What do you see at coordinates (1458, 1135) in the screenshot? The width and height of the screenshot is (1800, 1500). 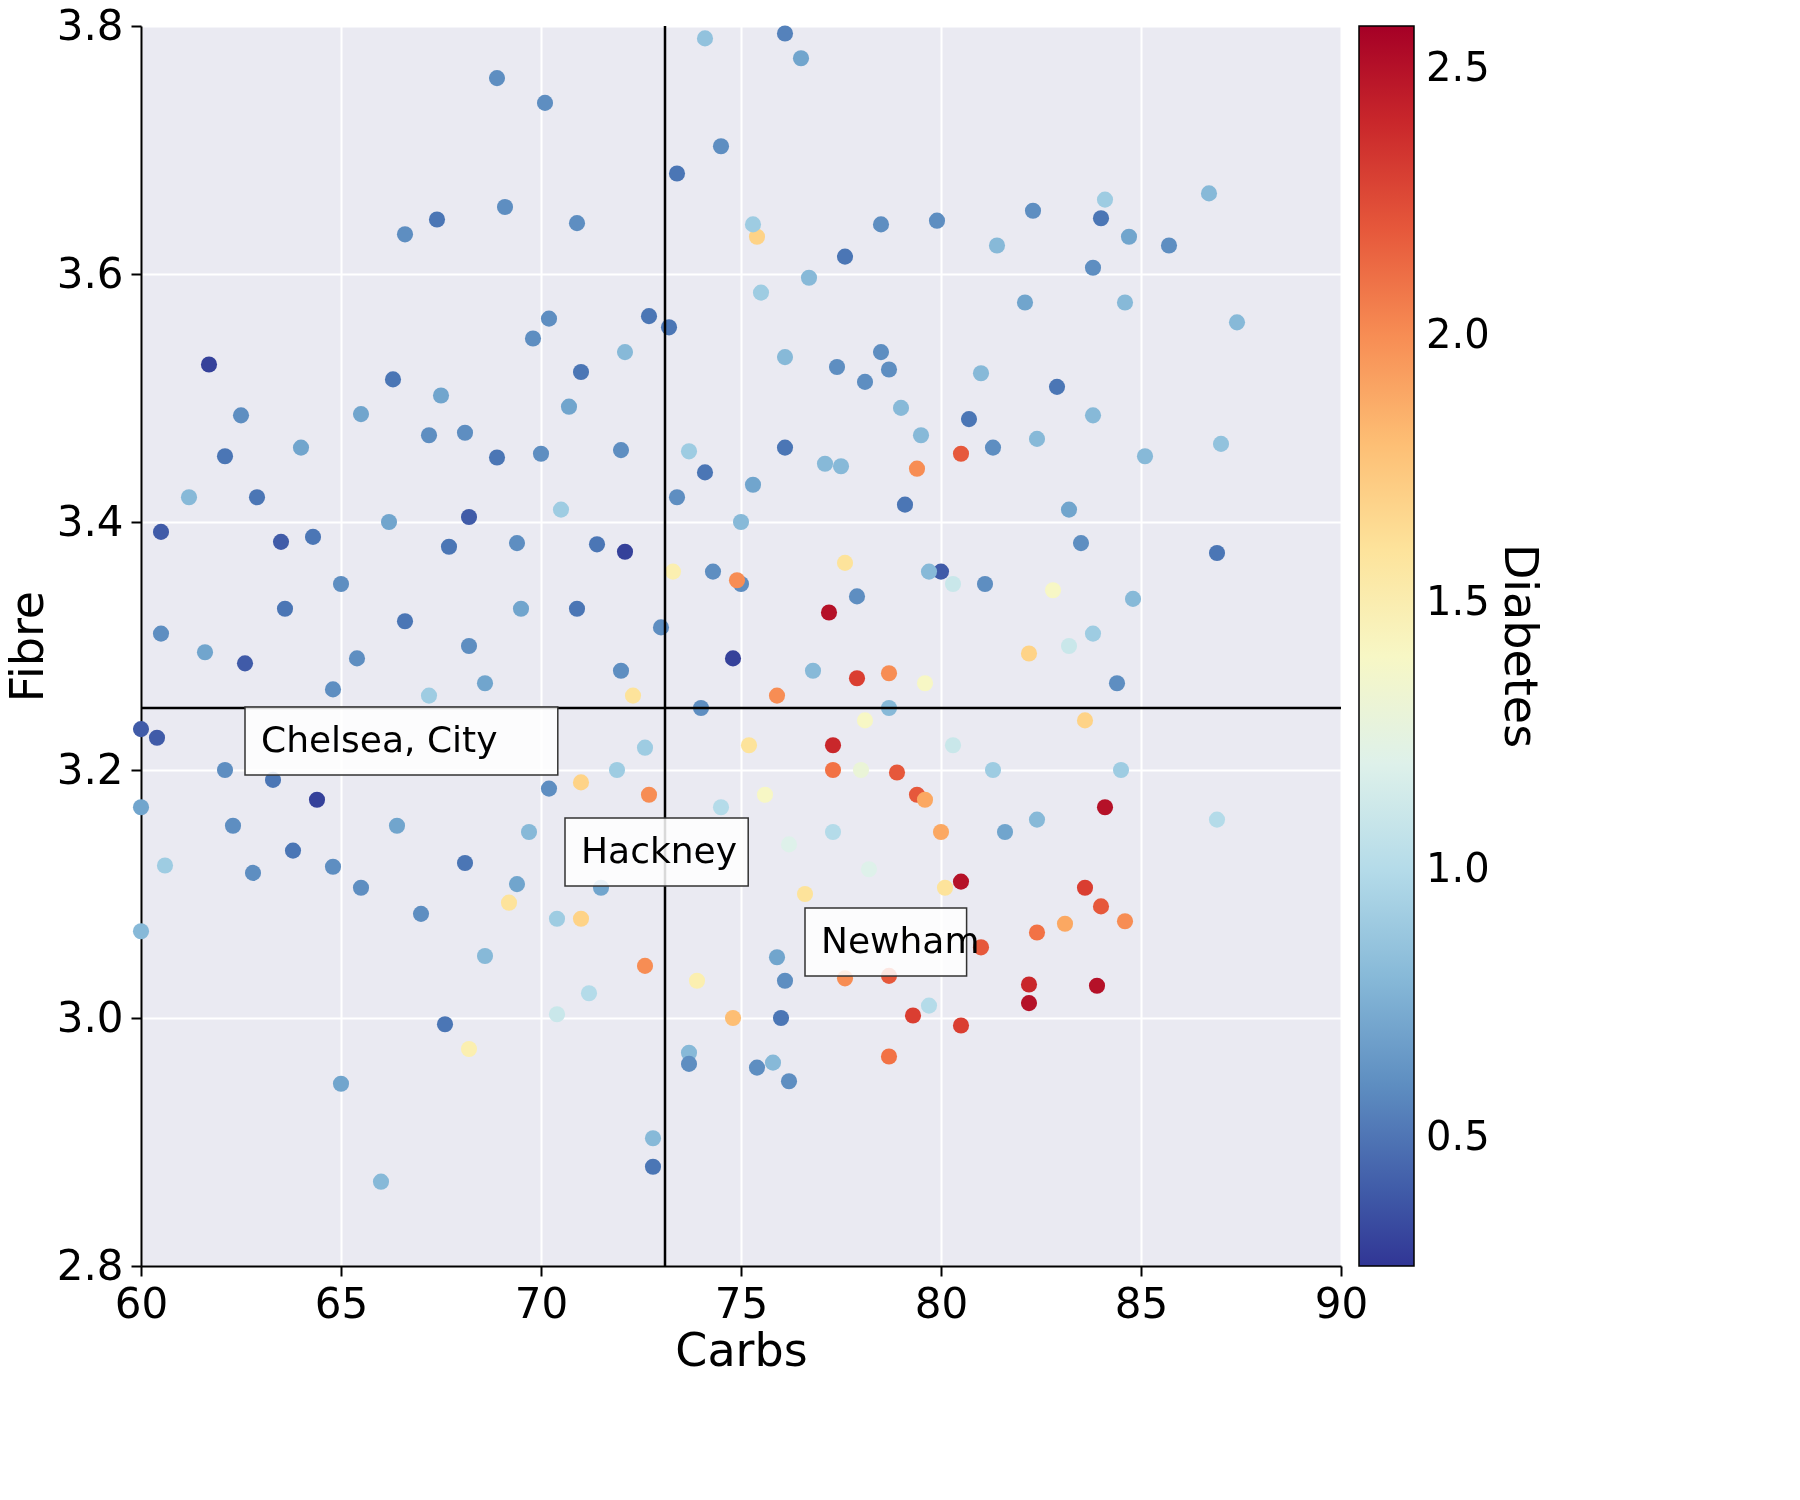 I see `color-bar-label: 0.5` at bounding box center [1458, 1135].